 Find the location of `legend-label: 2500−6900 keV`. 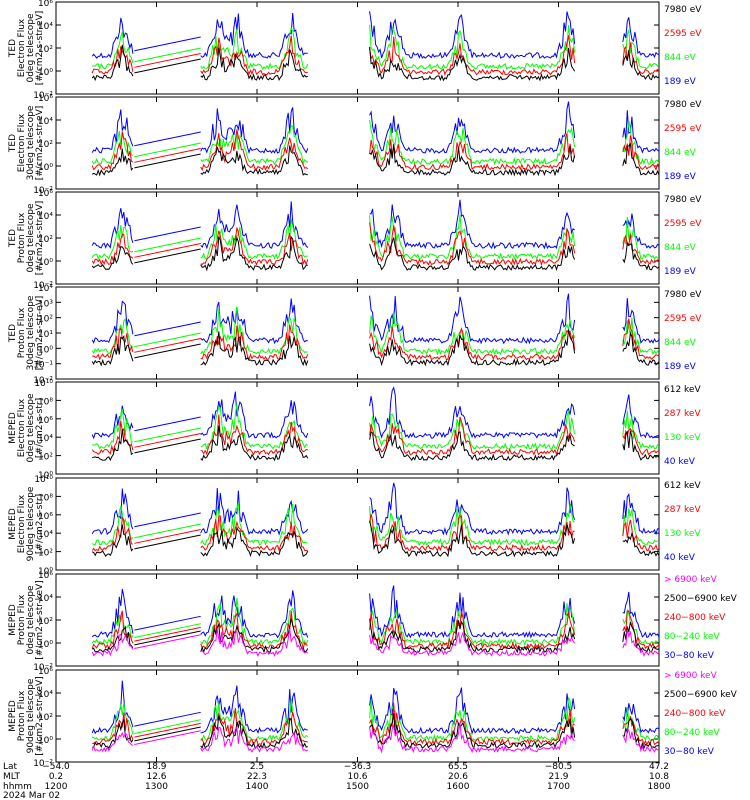

legend-label: 2500−6900 keV is located at coordinates (701, 599).